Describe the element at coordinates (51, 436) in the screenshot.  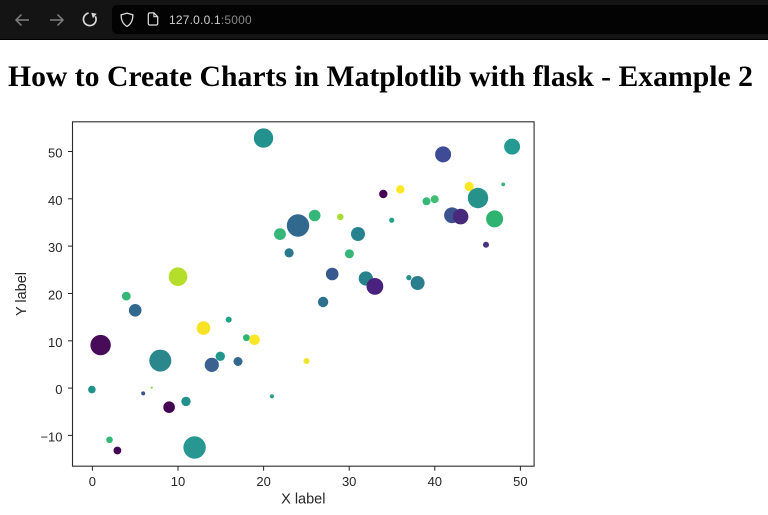
I see `svg-text: −10` at that location.